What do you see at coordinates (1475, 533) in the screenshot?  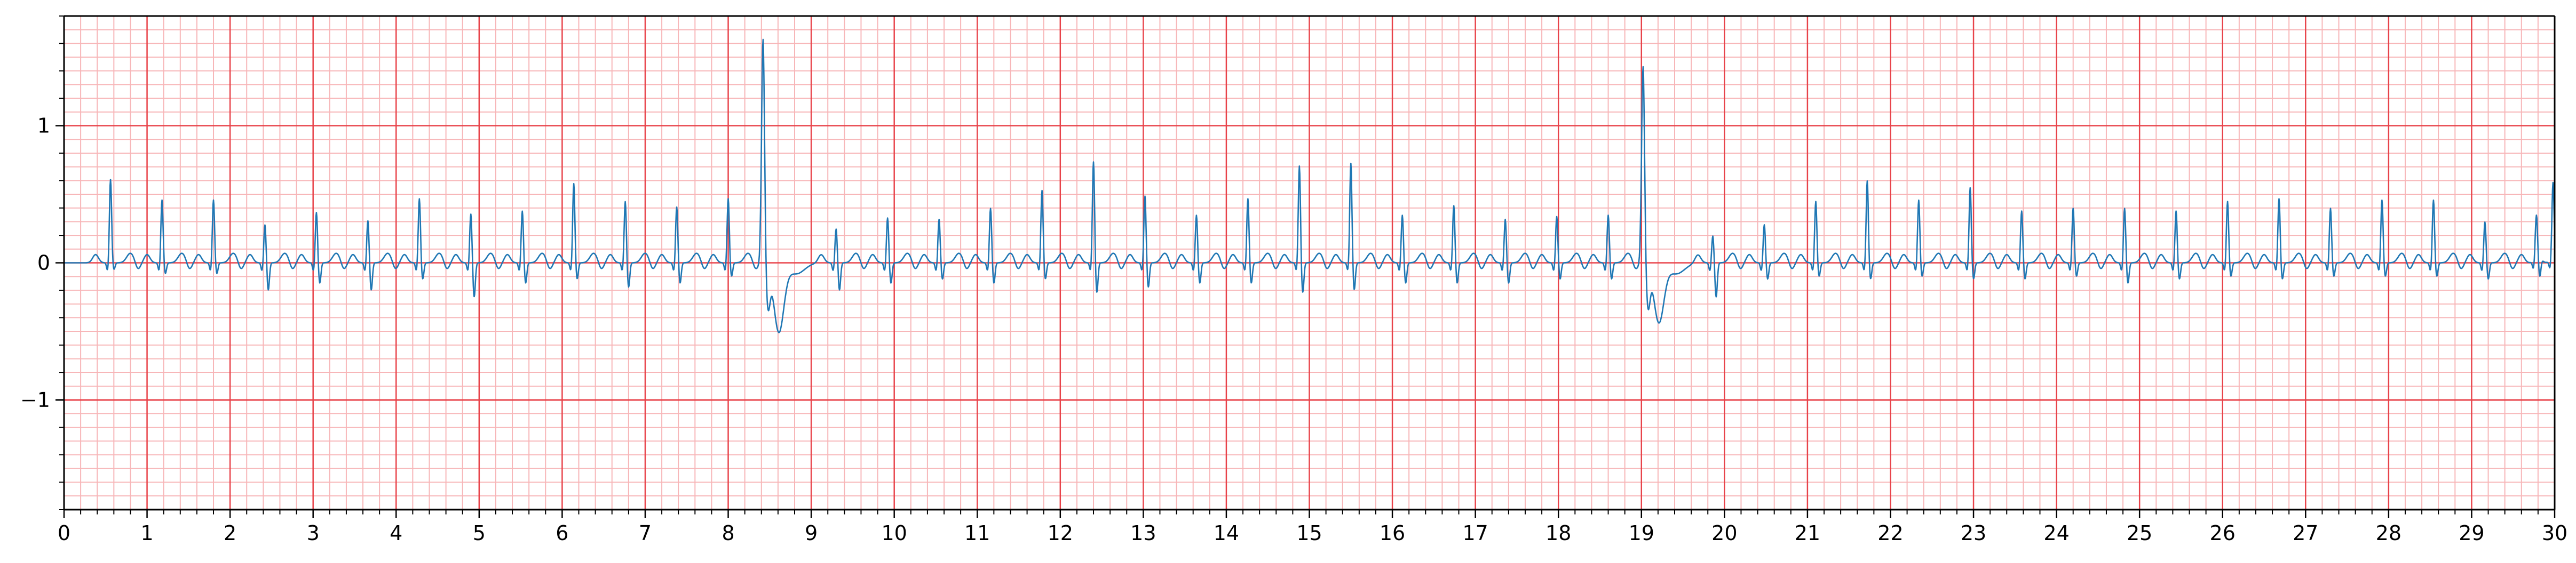 I see `x-tick-label: 17` at bounding box center [1475, 533].